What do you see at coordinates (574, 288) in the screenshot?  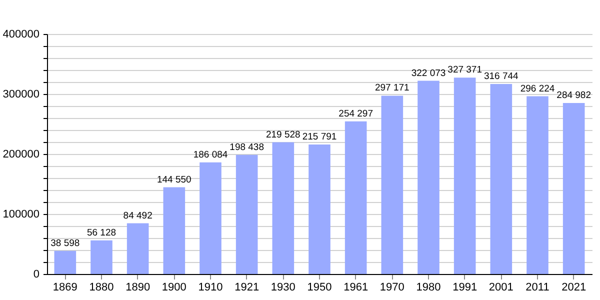 I see `x-tick-label: 2021` at bounding box center [574, 288].